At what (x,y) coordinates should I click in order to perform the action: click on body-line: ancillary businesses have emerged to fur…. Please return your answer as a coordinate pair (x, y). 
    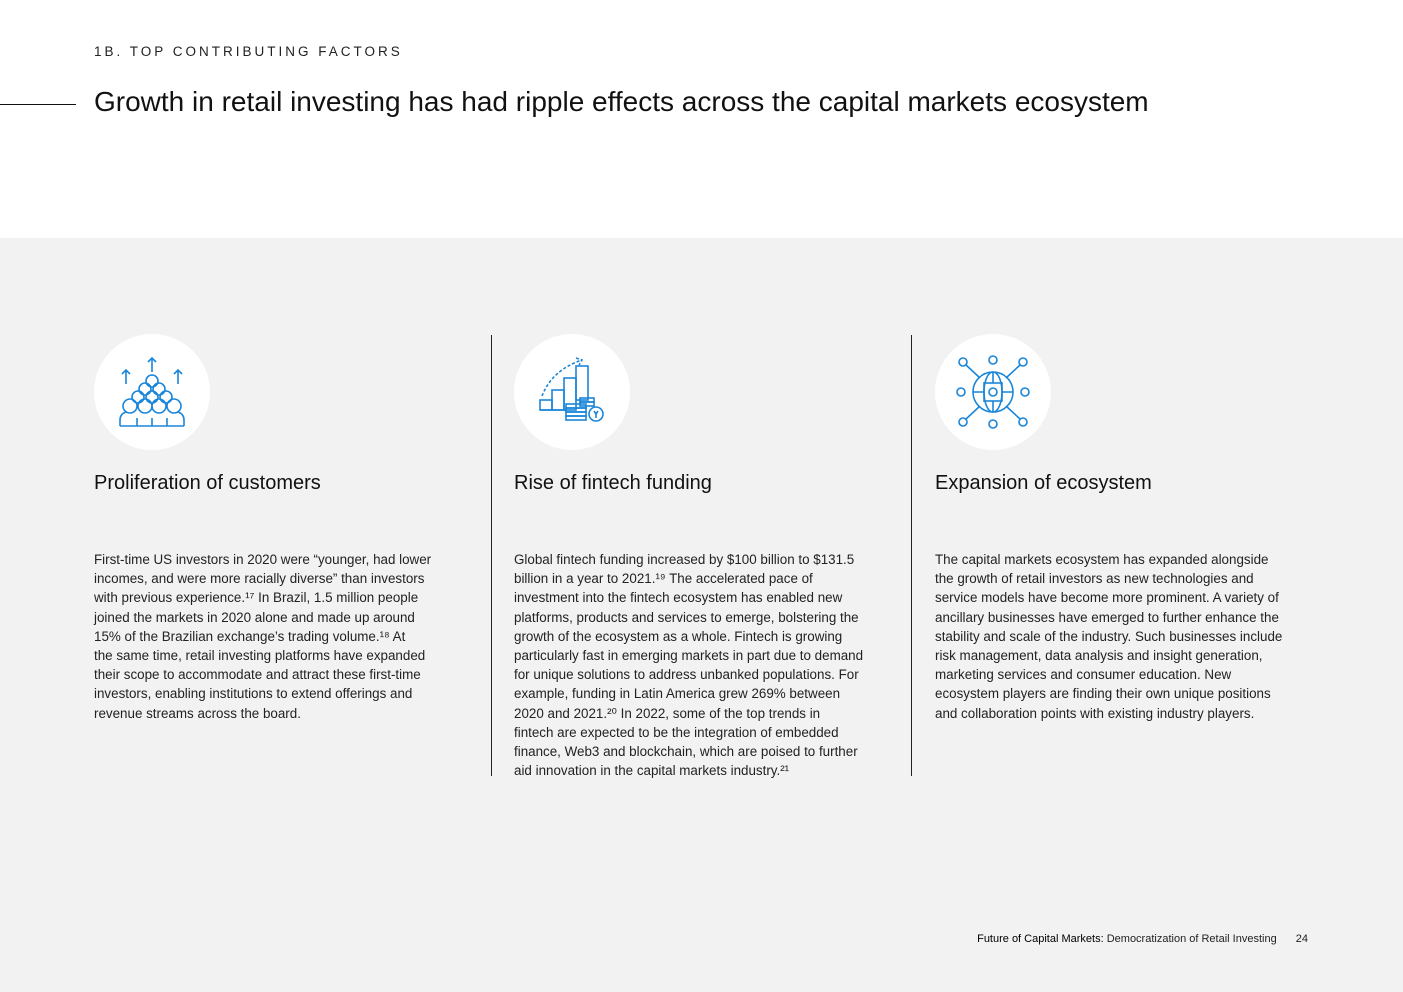
    Looking at the image, I should click on (1107, 617).